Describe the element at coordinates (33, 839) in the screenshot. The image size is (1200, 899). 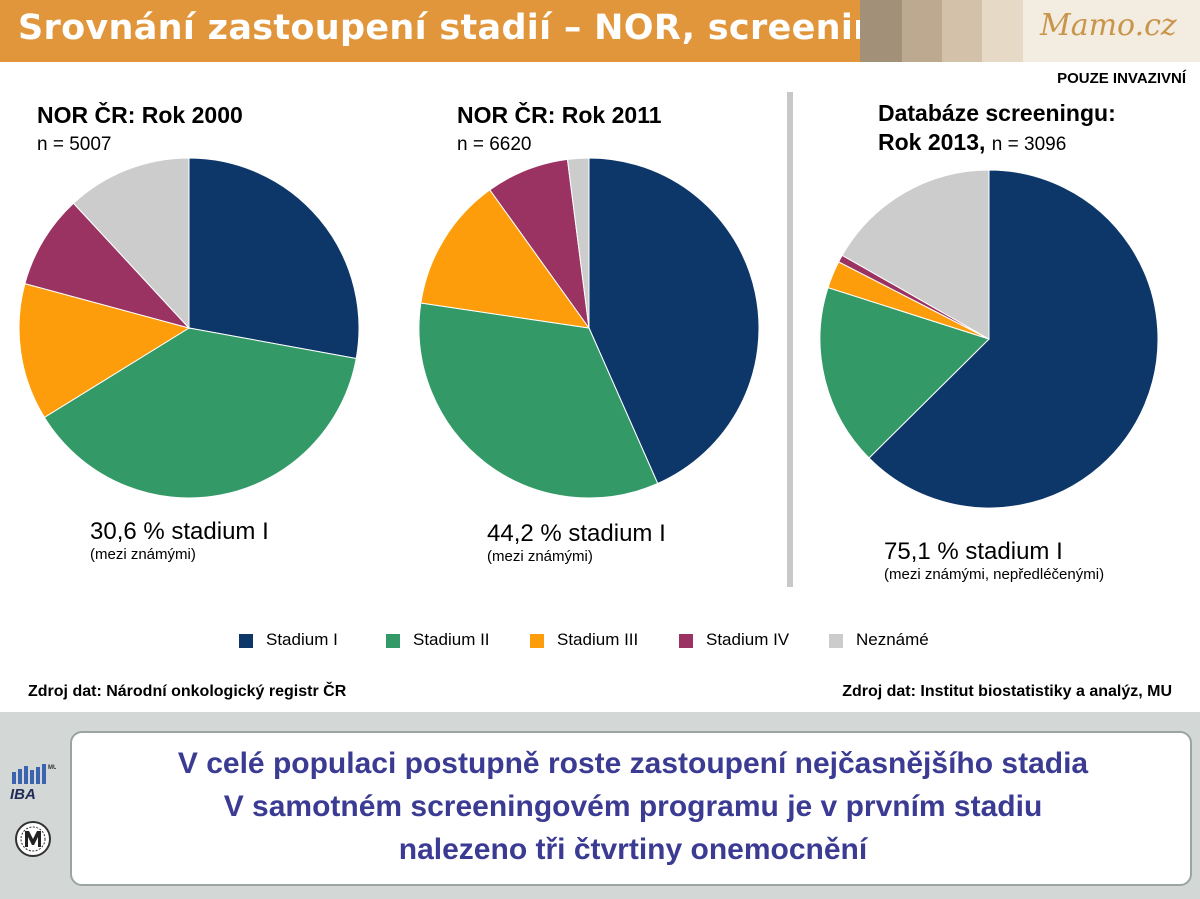
I see `masaryk-university-seal-icon` at that location.